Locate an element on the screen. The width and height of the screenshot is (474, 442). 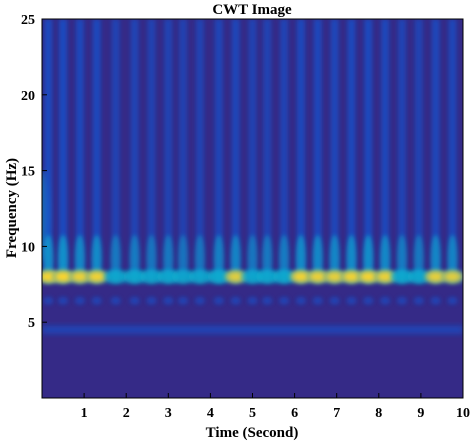
x-tick-label: 6 is located at coordinates (294, 413).